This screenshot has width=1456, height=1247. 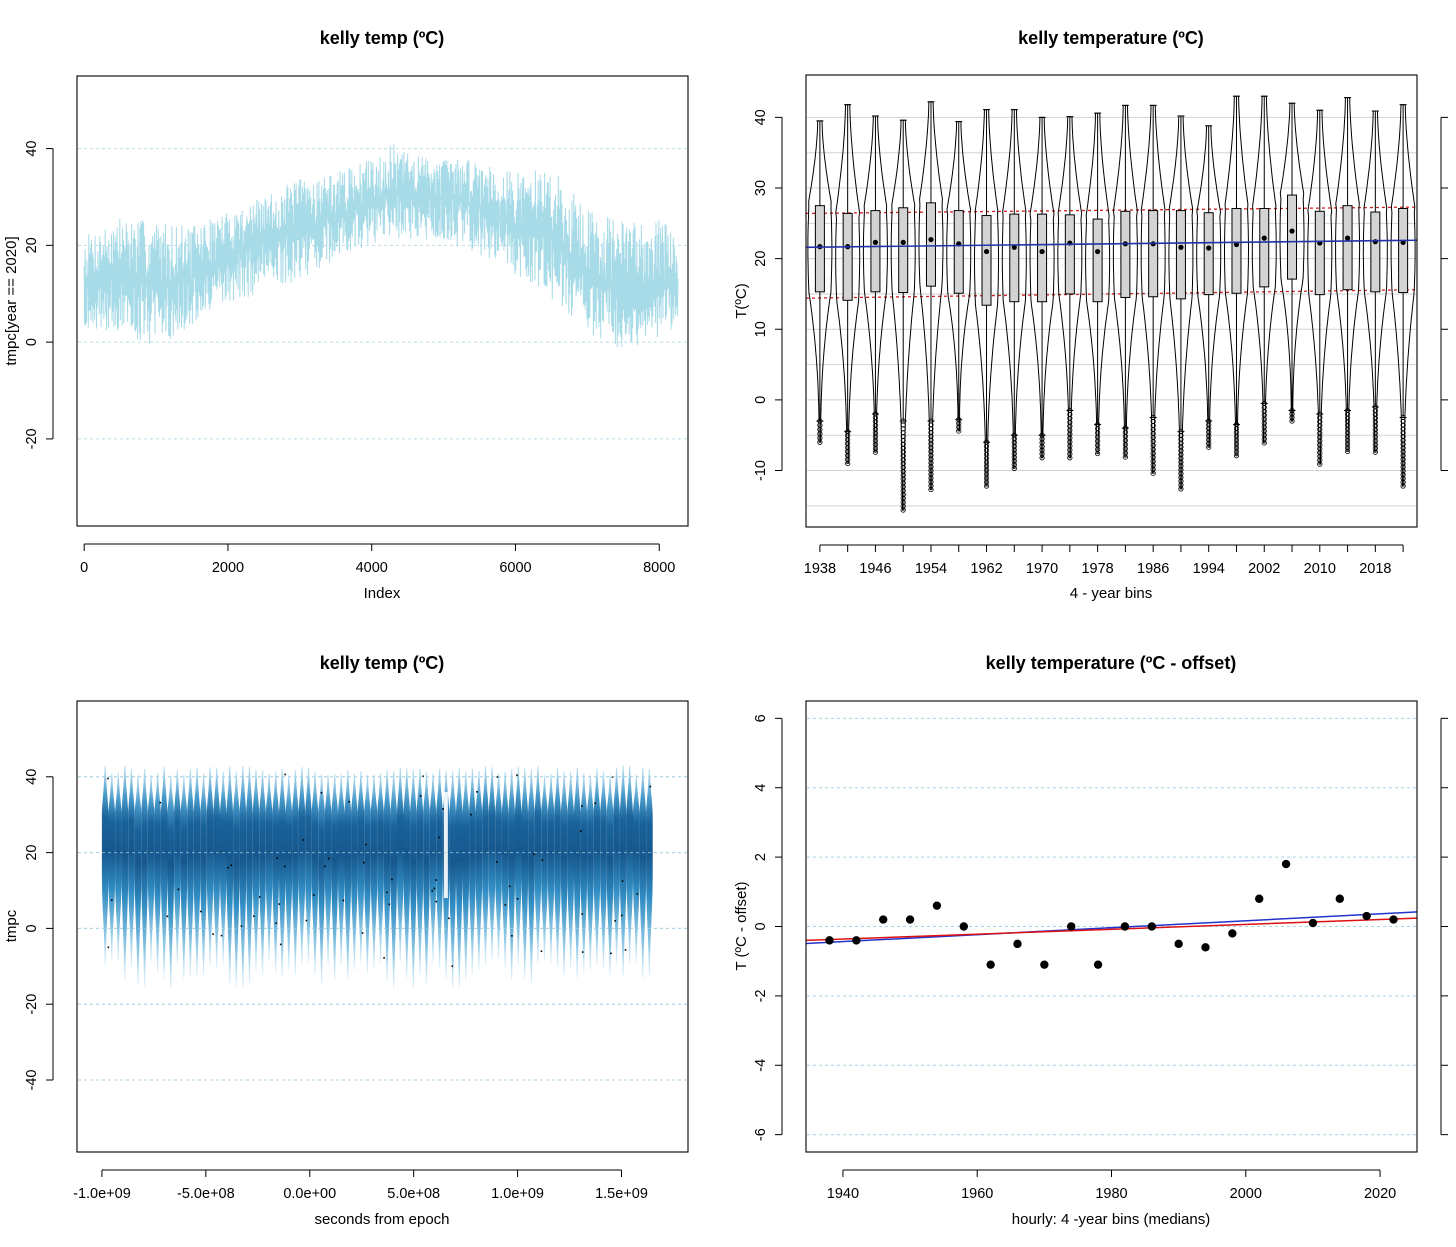 What do you see at coordinates (381, 1219) in the screenshot?
I see `panel-3-xlabel: seconds from epoch` at bounding box center [381, 1219].